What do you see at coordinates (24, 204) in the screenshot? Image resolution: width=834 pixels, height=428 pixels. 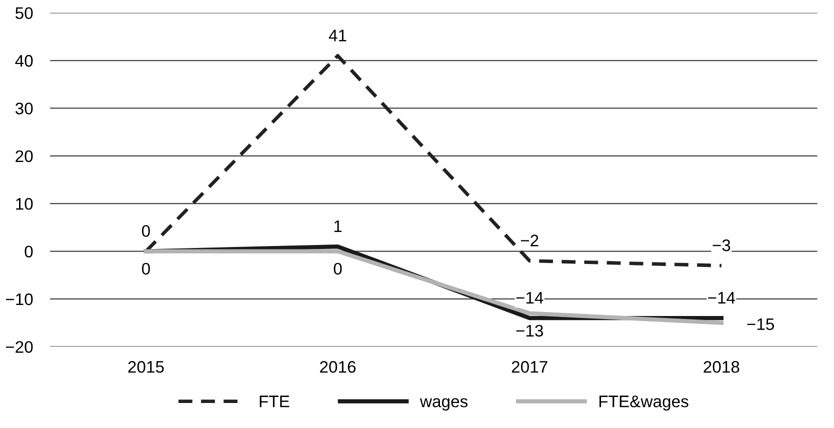 I see `y-tick-label: 10` at bounding box center [24, 204].